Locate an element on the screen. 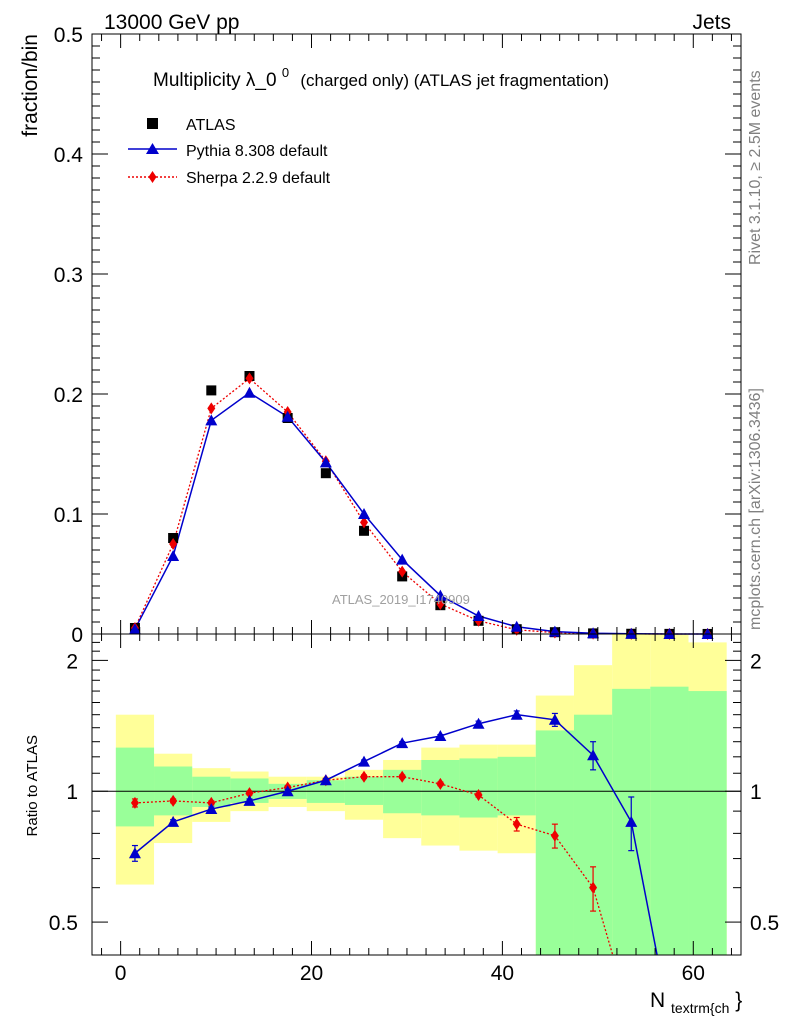 The image size is (786, 1024). main-y-tick-label: 0.4 is located at coordinates (69, 155).